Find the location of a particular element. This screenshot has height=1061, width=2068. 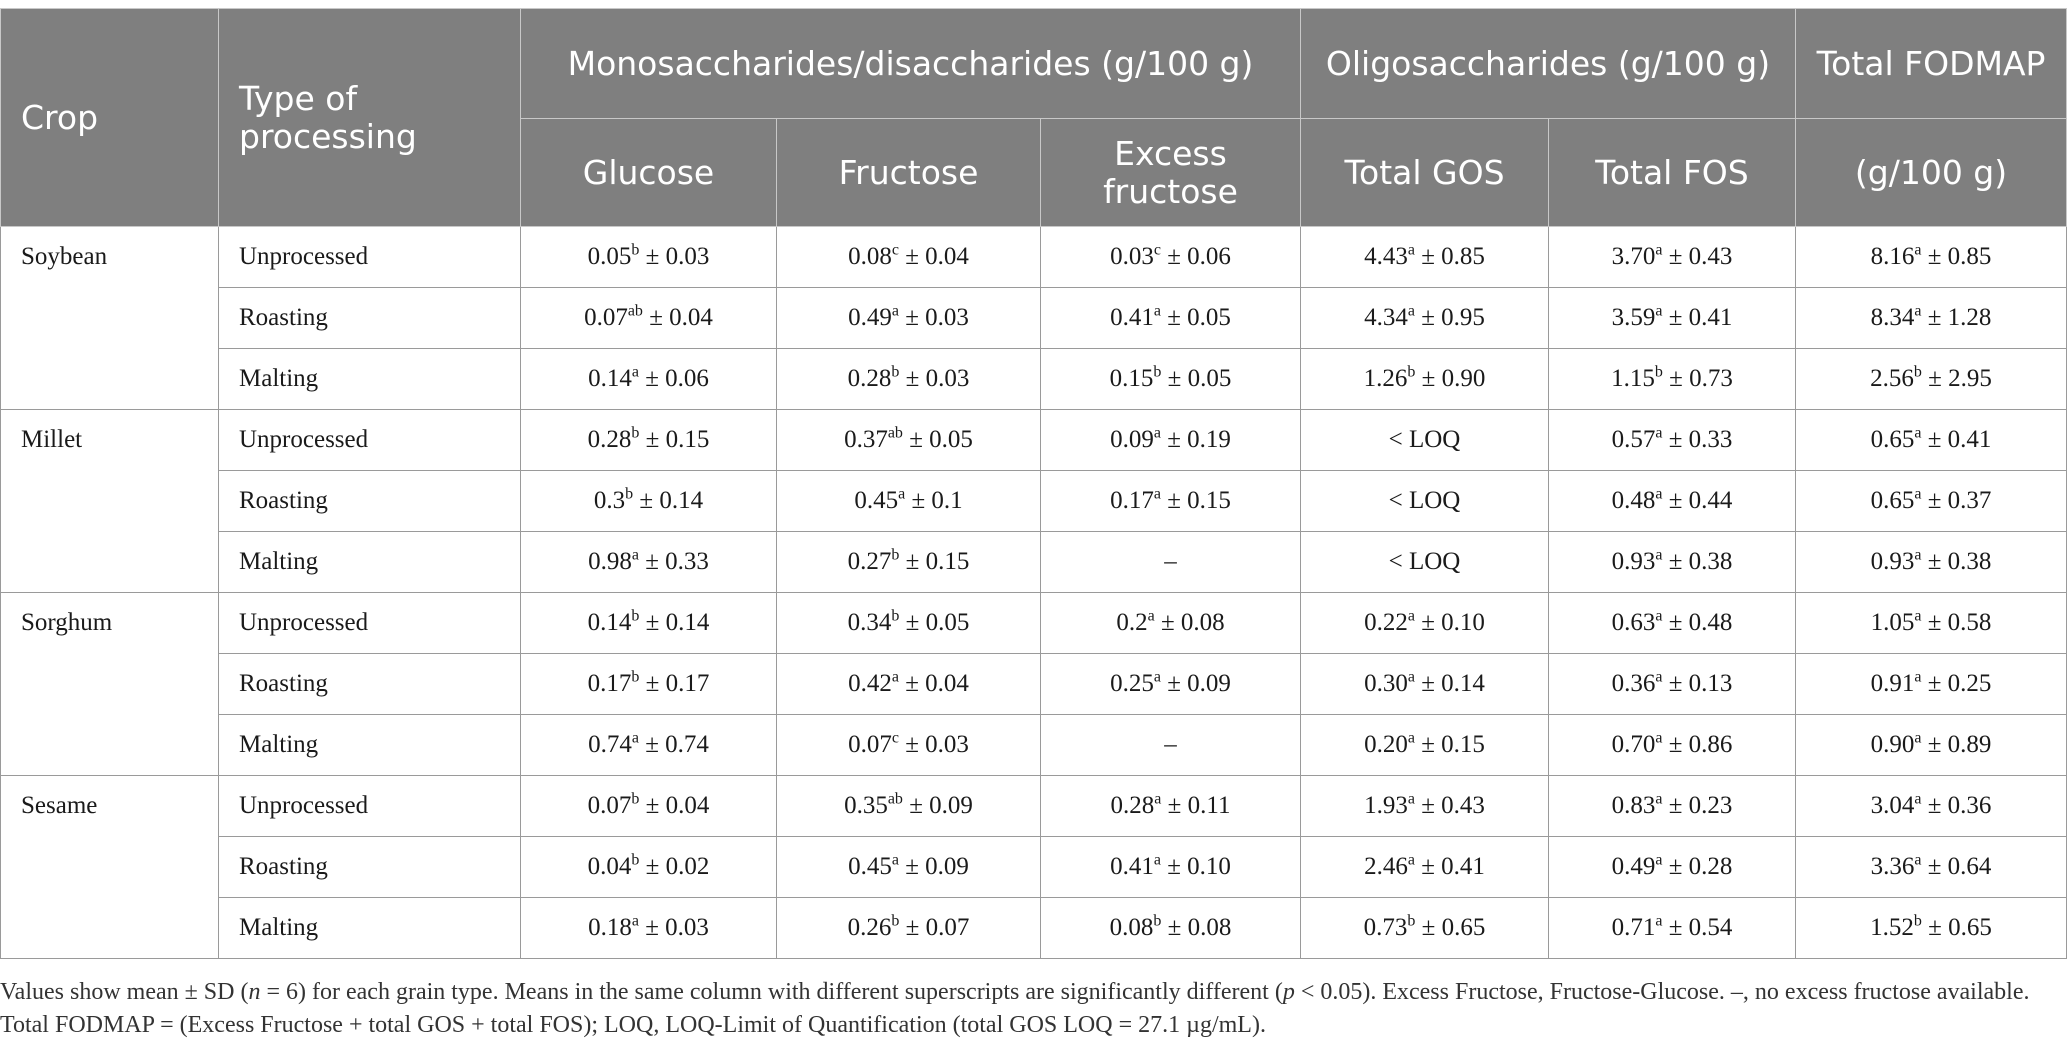

excess-cell: 0.41a ± 0.05 is located at coordinates (1170, 318).